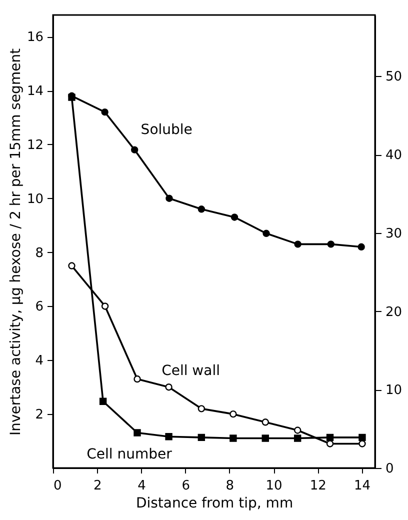 This screenshot has height=520, width=408. What do you see at coordinates (35, 145) in the screenshot?
I see `y-tick-label: 12` at bounding box center [35, 145].